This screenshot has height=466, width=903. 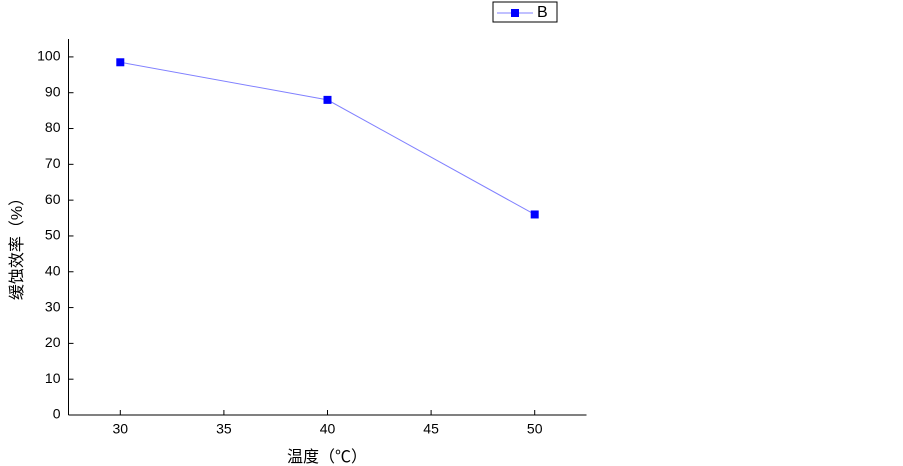 What do you see at coordinates (53, 91) in the screenshot?
I see `y-tick-label: 90` at bounding box center [53, 91].